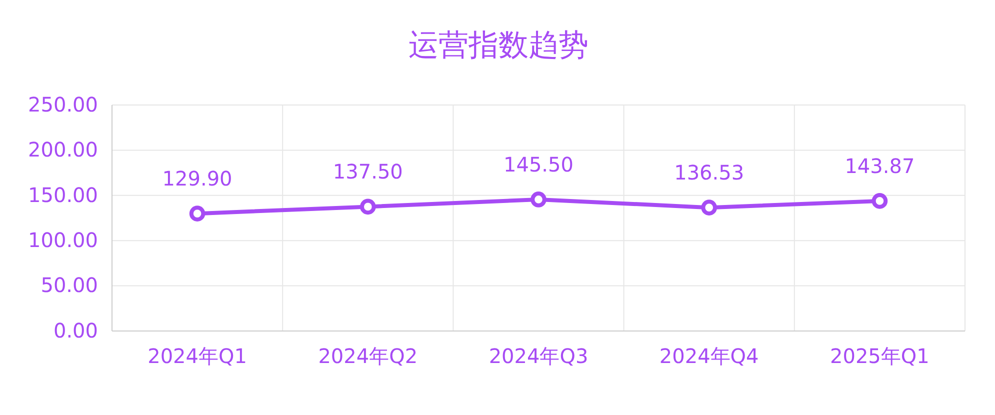  What do you see at coordinates (709, 172) in the screenshot?
I see `data-label: 136.53` at bounding box center [709, 172].